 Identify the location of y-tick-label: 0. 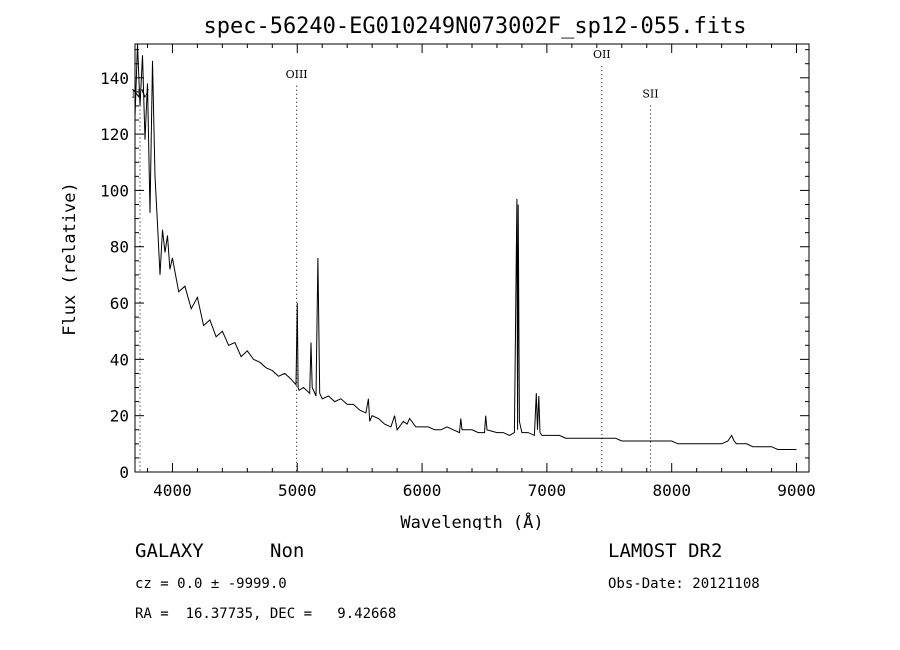
(124, 472).